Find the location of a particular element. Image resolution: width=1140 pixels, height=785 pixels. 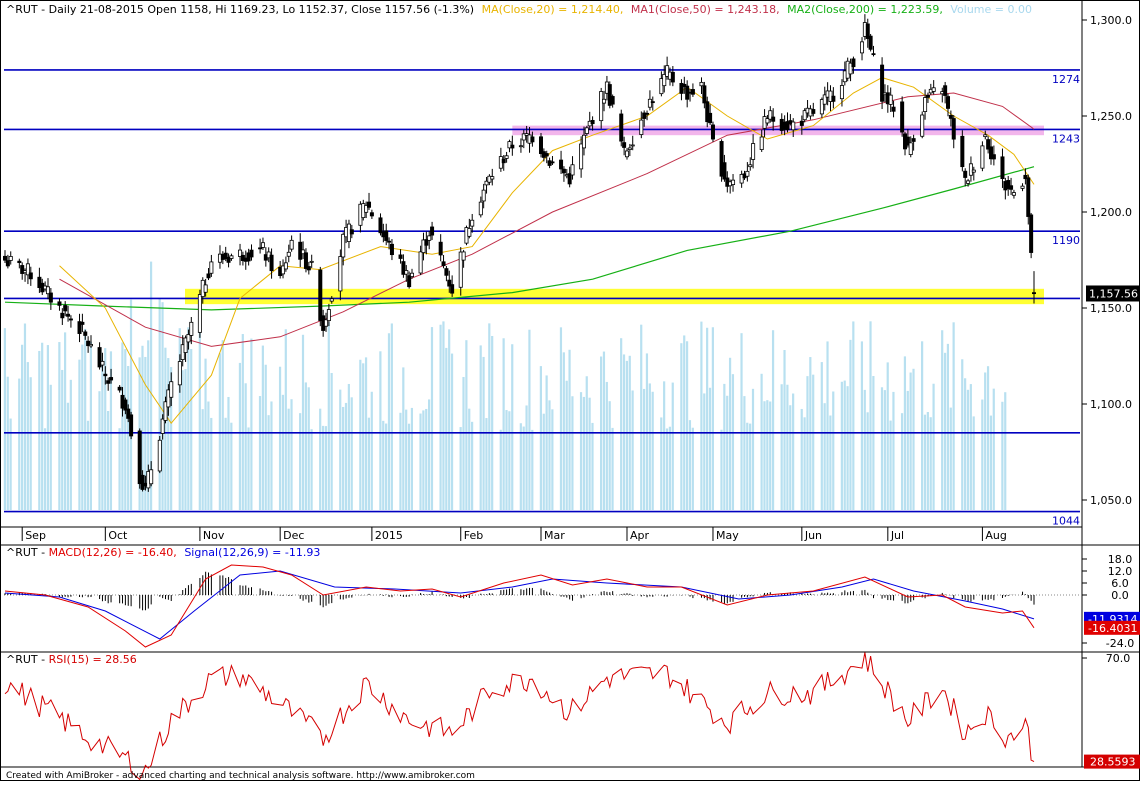

price-tick-label: 1,150.0 is located at coordinates (1111, 308).